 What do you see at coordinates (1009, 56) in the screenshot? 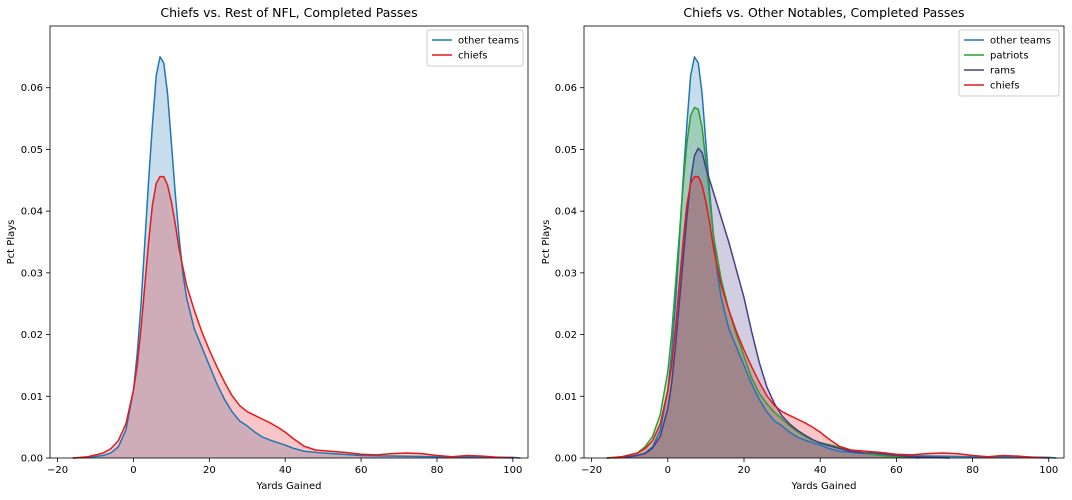
I see `legend-label-patriots: patriots` at bounding box center [1009, 56].